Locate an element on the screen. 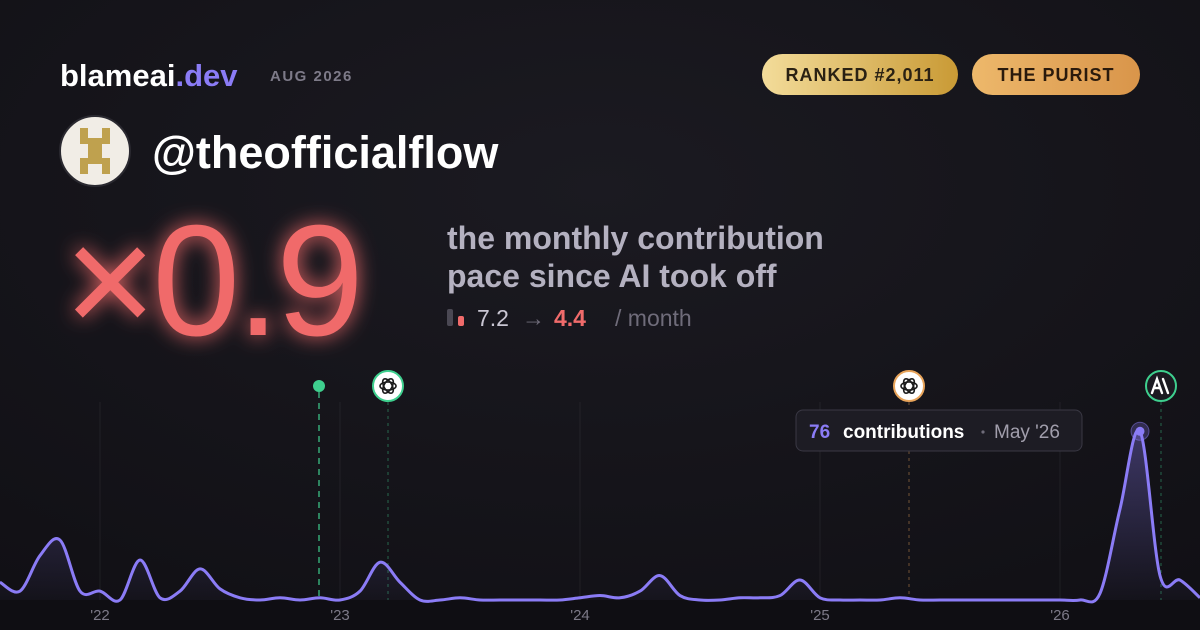 The width and height of the screenshot is (1200, 630). description-line: pace since AI took off is located at coordinates (612, 276).